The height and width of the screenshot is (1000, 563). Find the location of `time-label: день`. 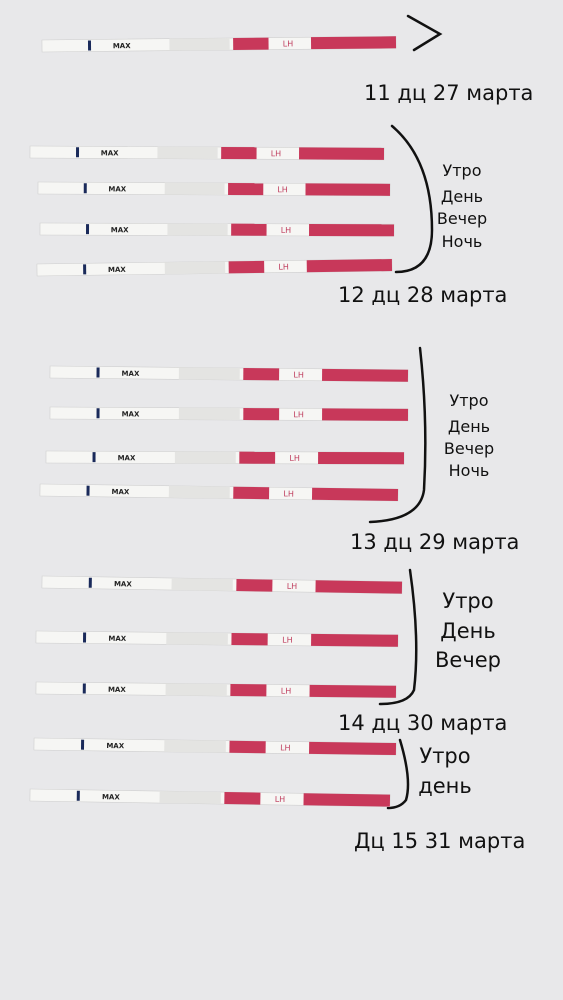

time-label: день is located at coordinates (445, 786).